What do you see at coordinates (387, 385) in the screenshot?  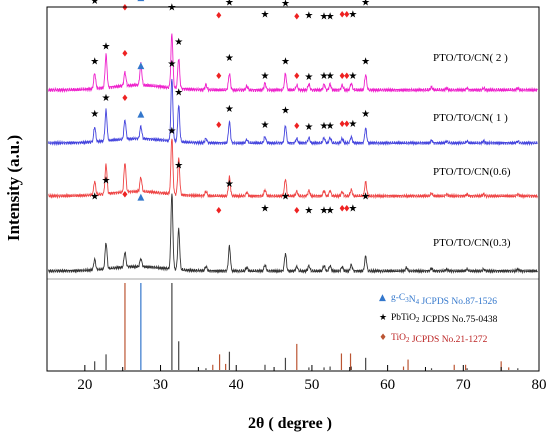 I see `x-tick-label: 60` at bounding box center [387, 385].